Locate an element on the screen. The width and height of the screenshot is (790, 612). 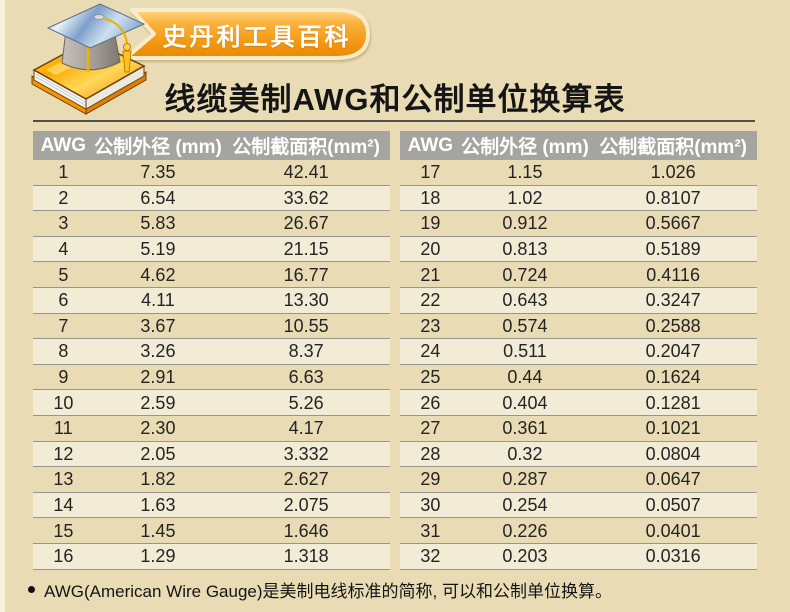
table-cell: 31 is located at coordinates (430, 530).